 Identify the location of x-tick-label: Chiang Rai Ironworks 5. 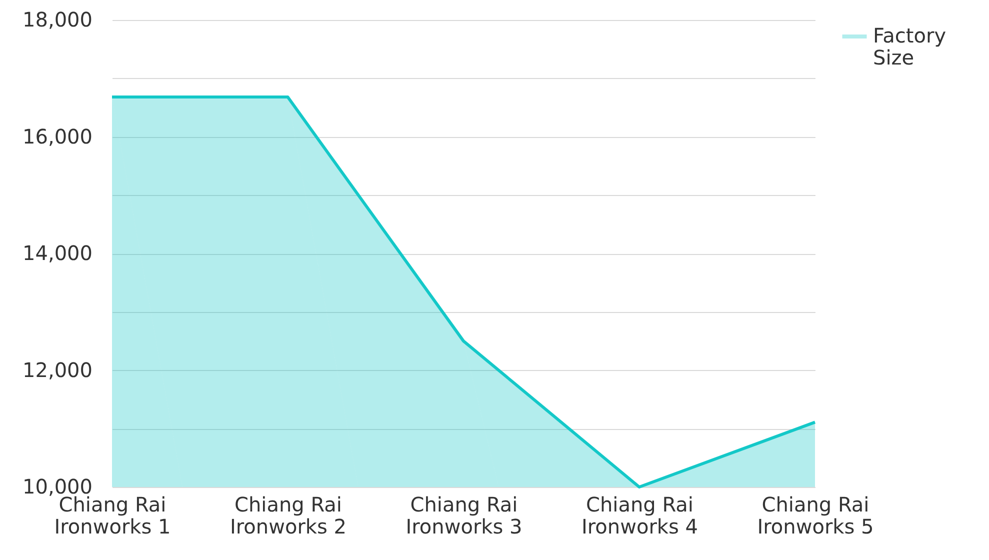
(815, 515).